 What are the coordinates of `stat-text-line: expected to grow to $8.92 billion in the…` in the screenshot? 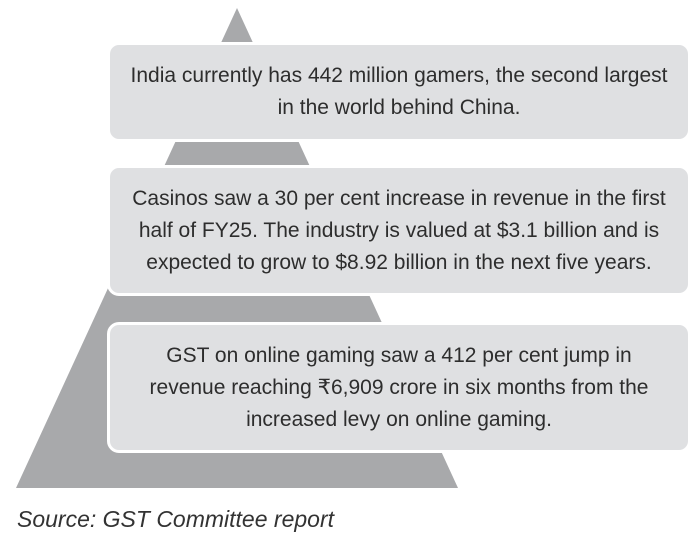 It's located at (399, 262).